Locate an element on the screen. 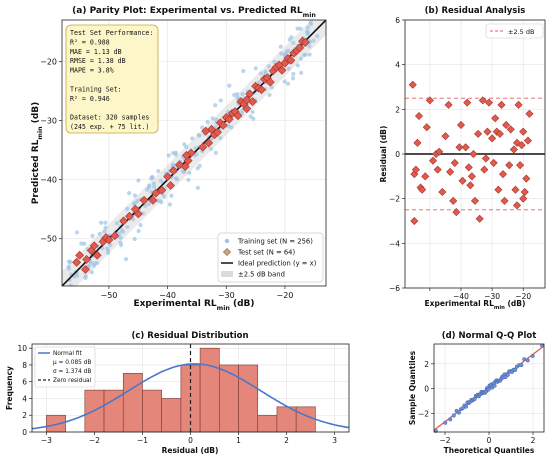 Image resolution: width=550 pixels, height=459 pixels. legend-label-zero: Zero residual is located at coordinates (72, 381).